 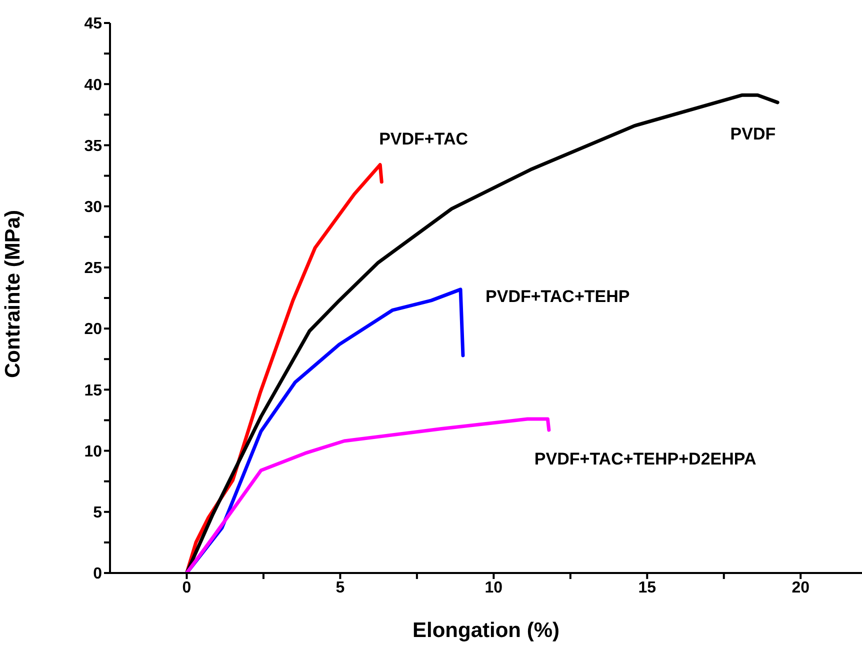 What do you see at coordinates (558, 296) in the screenshot?
I see `series-label: PVDF+TAC+TEHP` at bounding box center [558, 296].